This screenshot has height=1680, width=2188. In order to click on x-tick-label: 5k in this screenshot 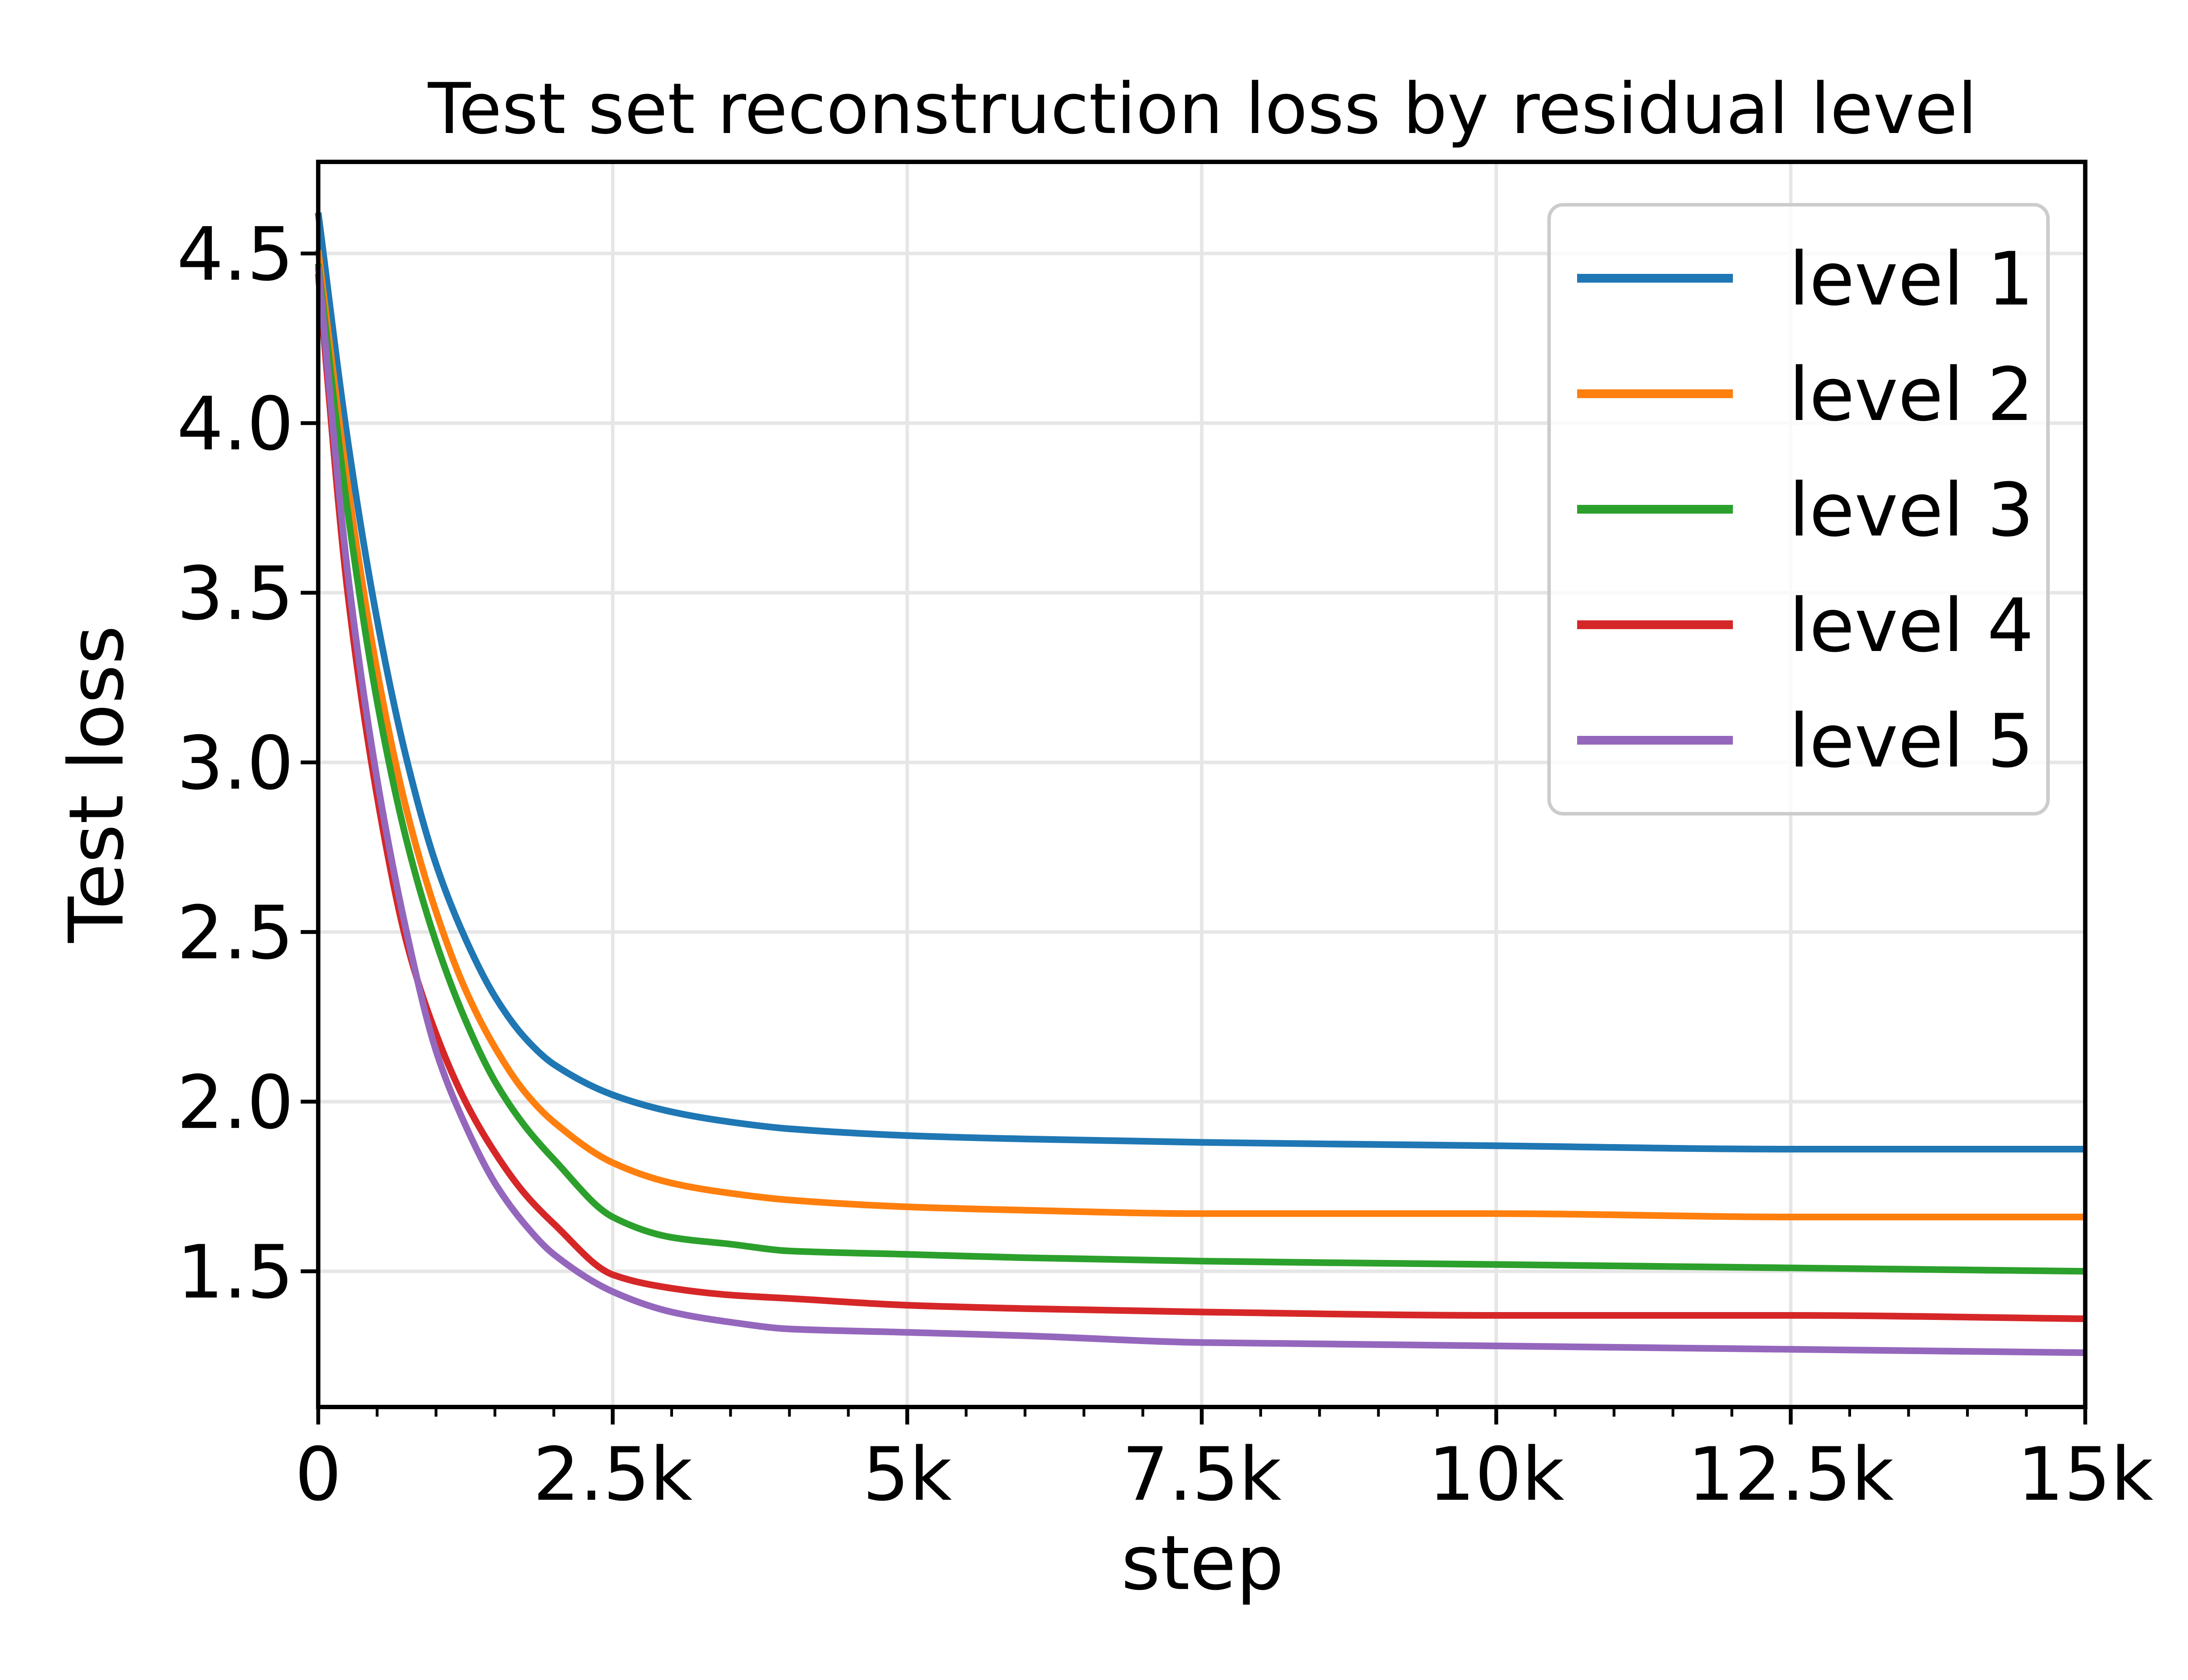, I will do `click(907, 1474)`.